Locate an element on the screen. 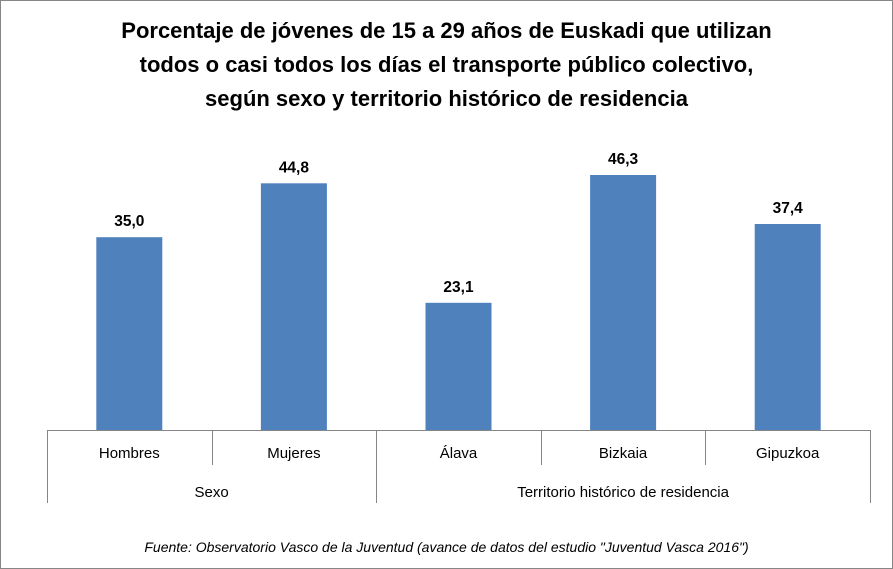 This screenshot has height=569, width=893. category-label-5: Gipuzkoa is located at coordinates (788, 453).